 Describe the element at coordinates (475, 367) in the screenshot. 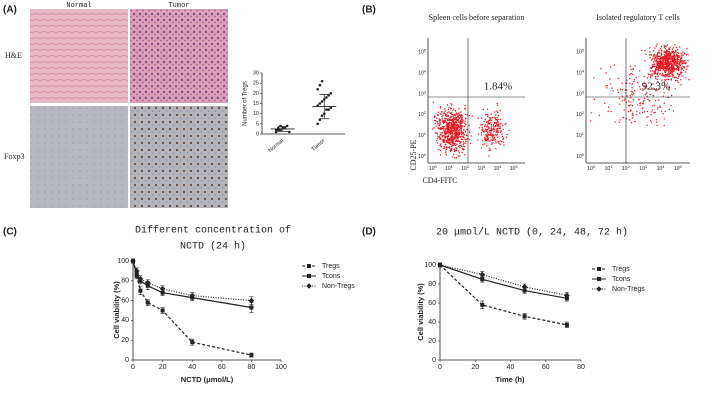

I see `x-tick-label: 20` at that location.